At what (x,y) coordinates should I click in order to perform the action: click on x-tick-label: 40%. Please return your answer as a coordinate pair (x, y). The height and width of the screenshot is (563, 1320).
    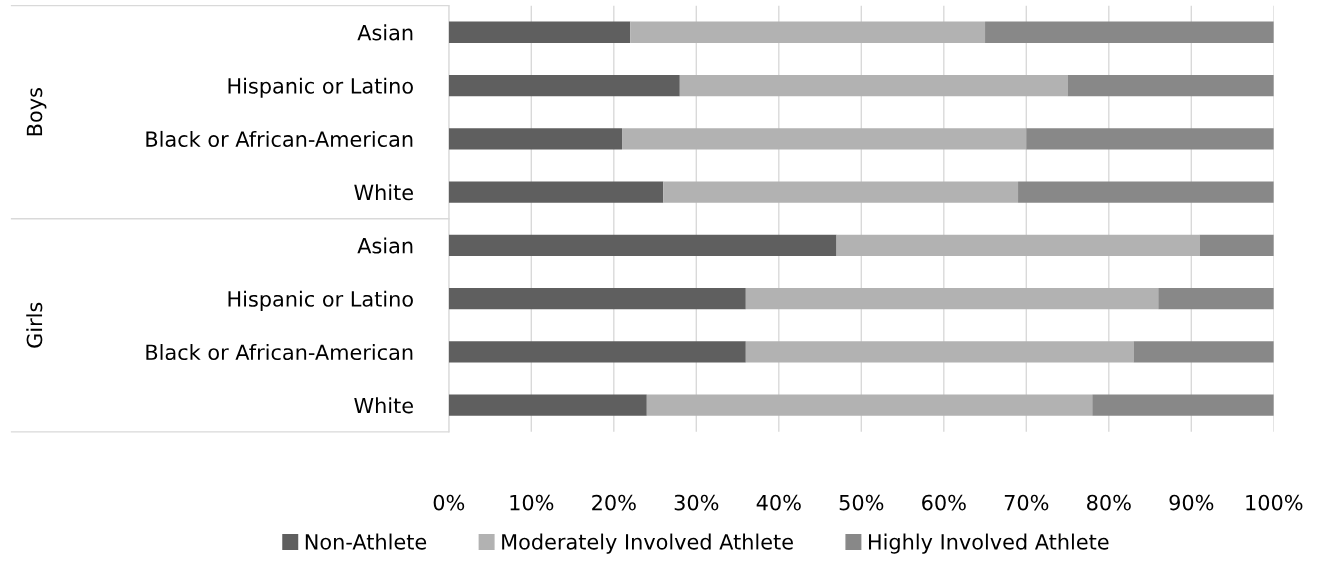
    Looking at the image, I should click on (778, 502).